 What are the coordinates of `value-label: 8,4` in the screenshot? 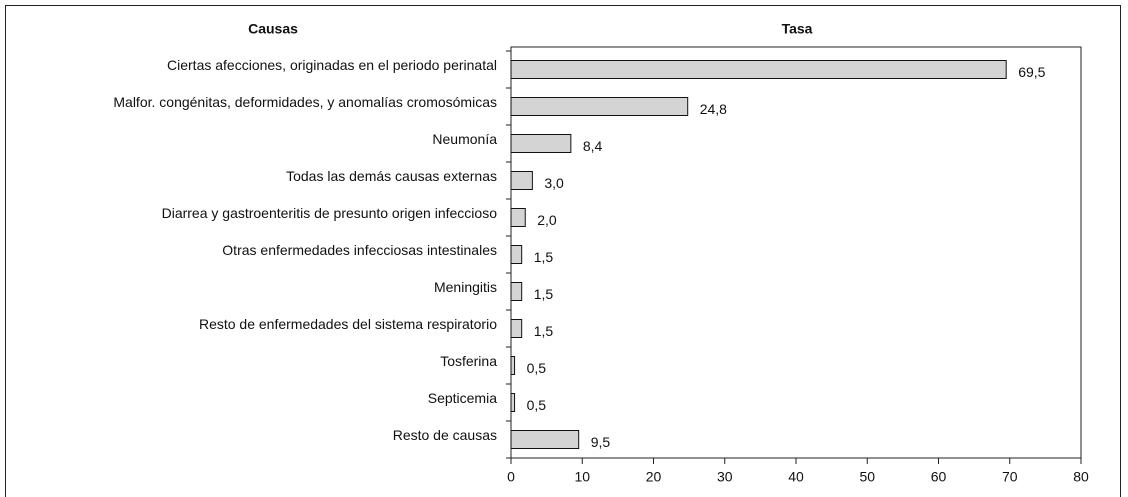 It's located at (593, 146).